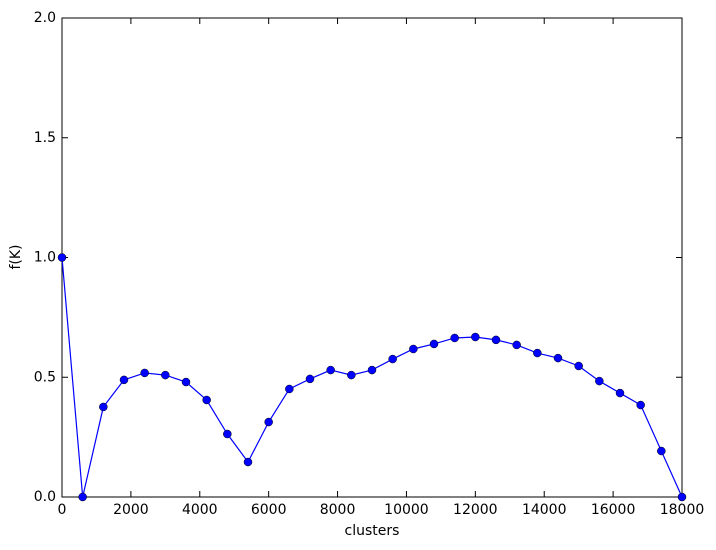 Image resolution: width=716 pixels, height=550 pixels. I want to click on y-tick-label: 0.5, so click(45, 377).